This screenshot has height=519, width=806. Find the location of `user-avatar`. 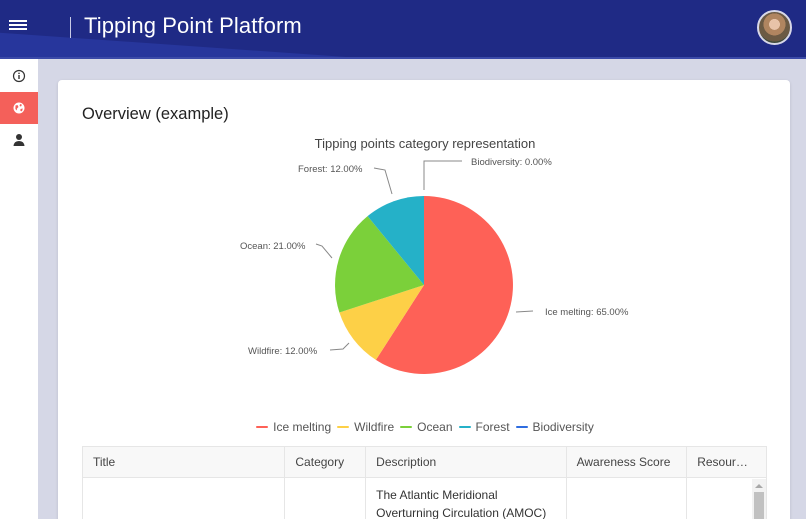

user-avatar is located at coordinates (774, 27).